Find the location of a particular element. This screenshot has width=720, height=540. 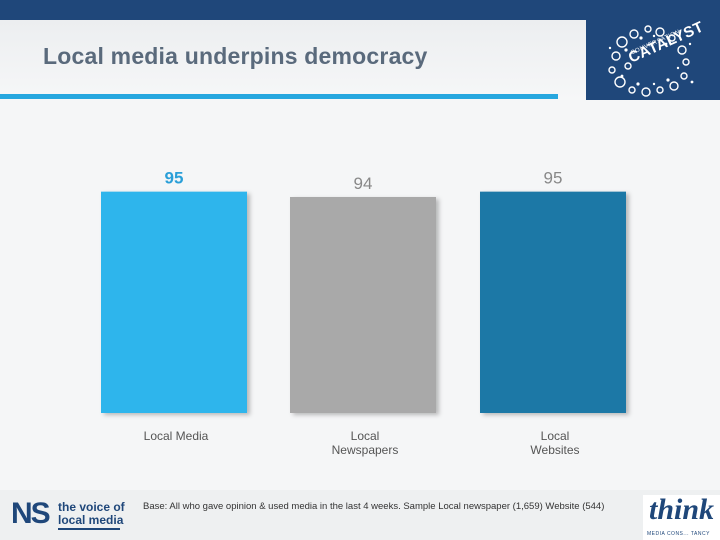

footer-band is located at coordinates (360, 515).